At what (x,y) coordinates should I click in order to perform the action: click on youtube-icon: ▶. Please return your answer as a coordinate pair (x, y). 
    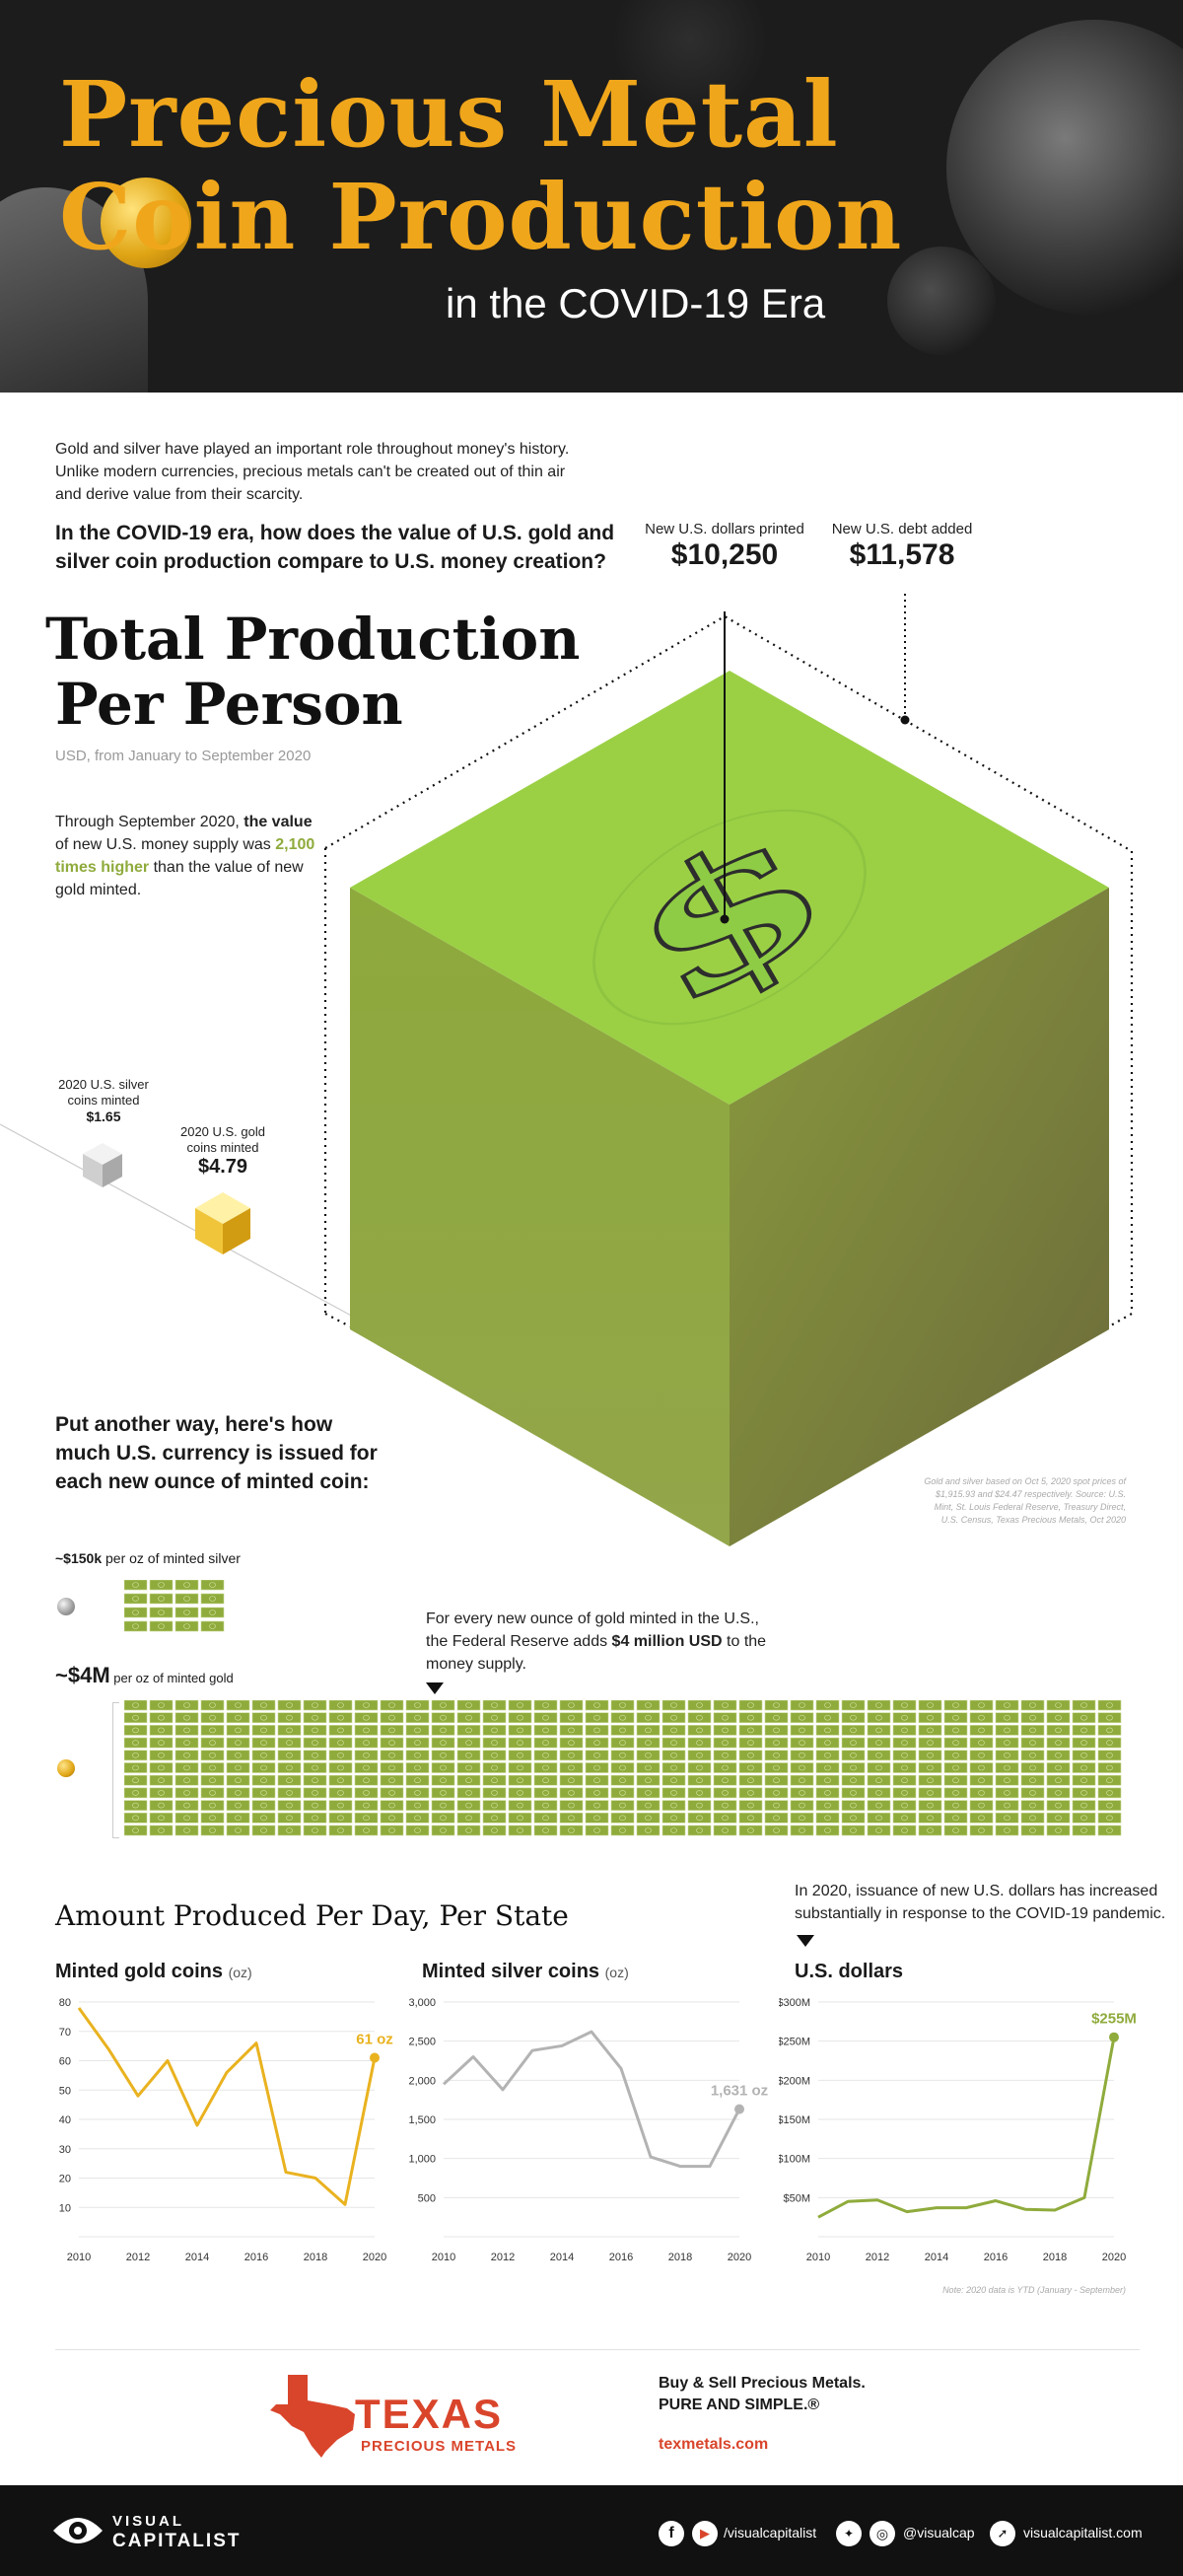
    Looking at the image, I should click on (705, 2533).